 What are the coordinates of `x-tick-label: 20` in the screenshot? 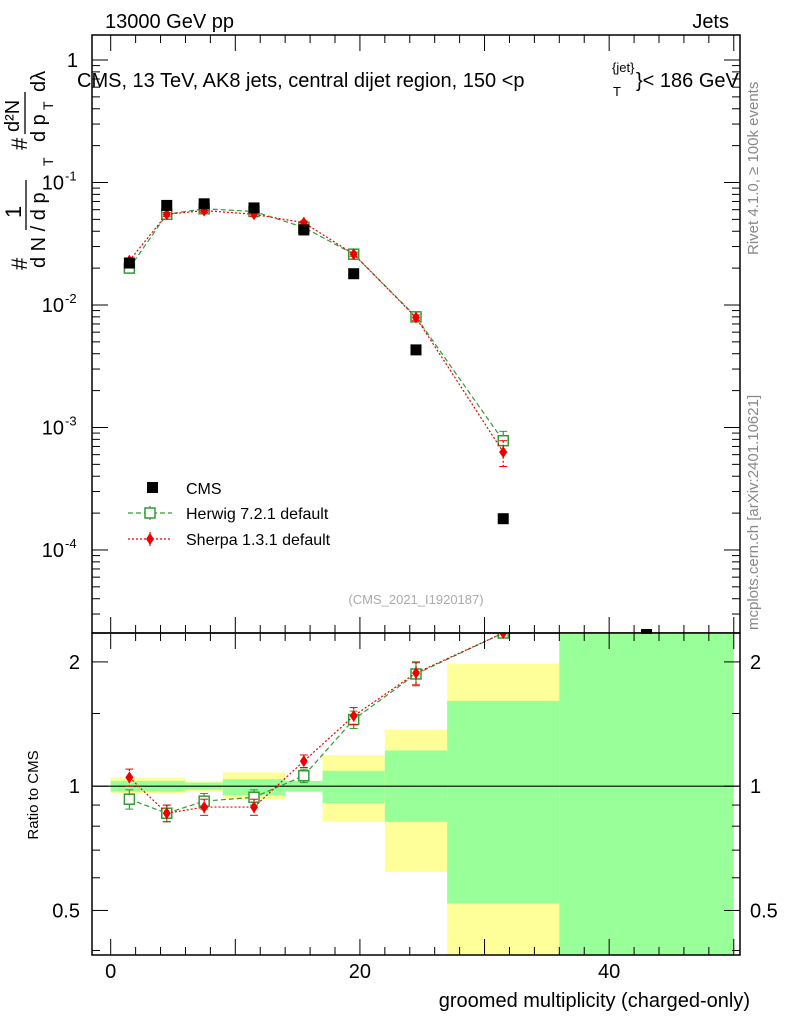 It's located at (360, 972).